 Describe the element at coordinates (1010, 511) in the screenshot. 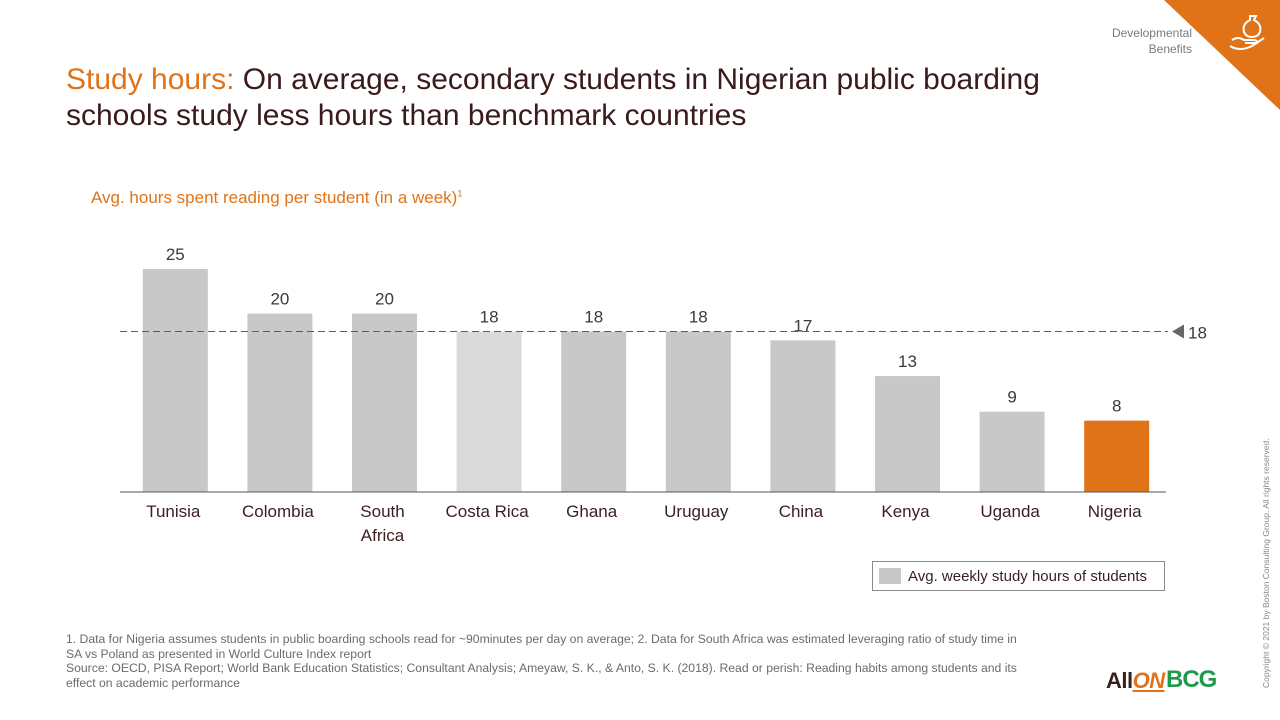

I see `category-label: Uganda` at that location.